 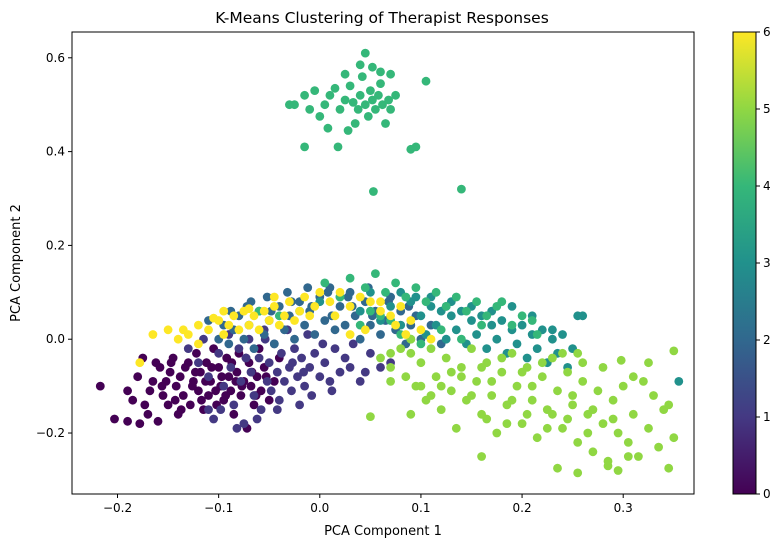 I want to click on x-tick-label: 0.0, so click(x=319, y=508).